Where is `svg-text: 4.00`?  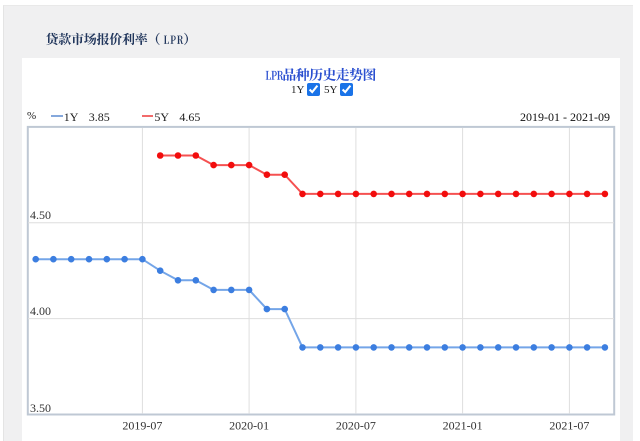
svg-text: 4.00 is located at coordinates (40, 311).